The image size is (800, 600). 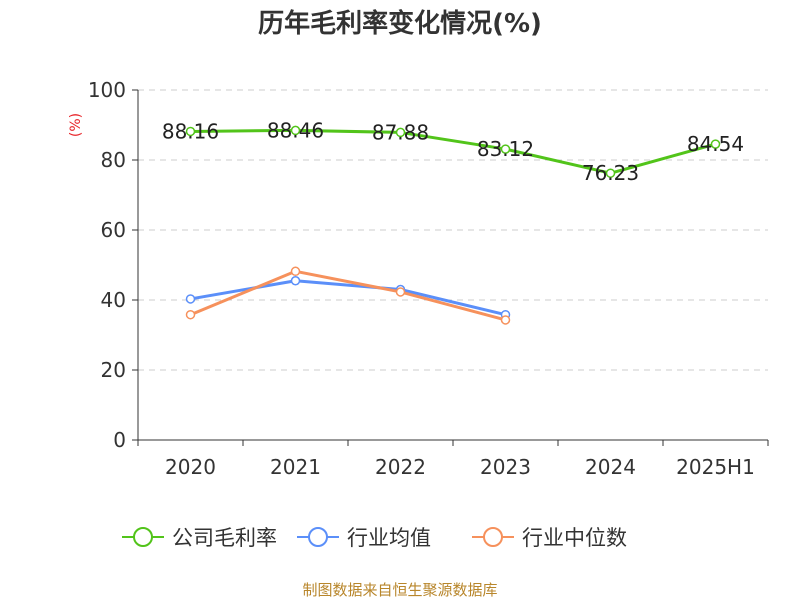 I want to click on x-tick-label: 2023, so click(x=505, y=467).